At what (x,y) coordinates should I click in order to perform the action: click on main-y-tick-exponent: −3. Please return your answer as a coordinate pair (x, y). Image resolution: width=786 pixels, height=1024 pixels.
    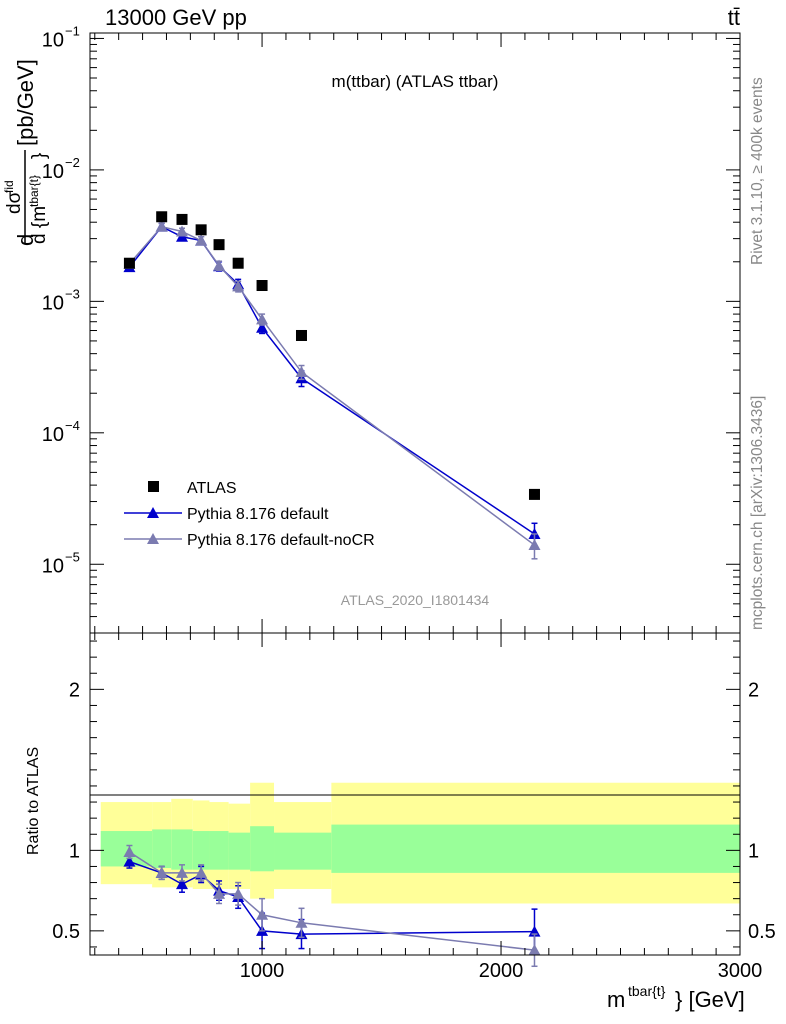
    Looking at the image, I should click on (72, 293).